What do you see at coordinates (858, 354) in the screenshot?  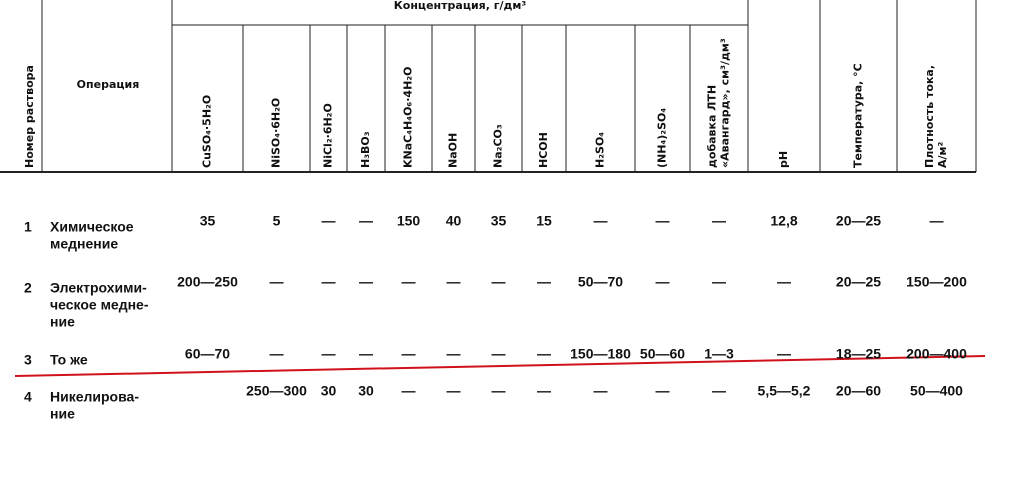 I see `cell-value: 18—25` at bounding box center [858, 354].